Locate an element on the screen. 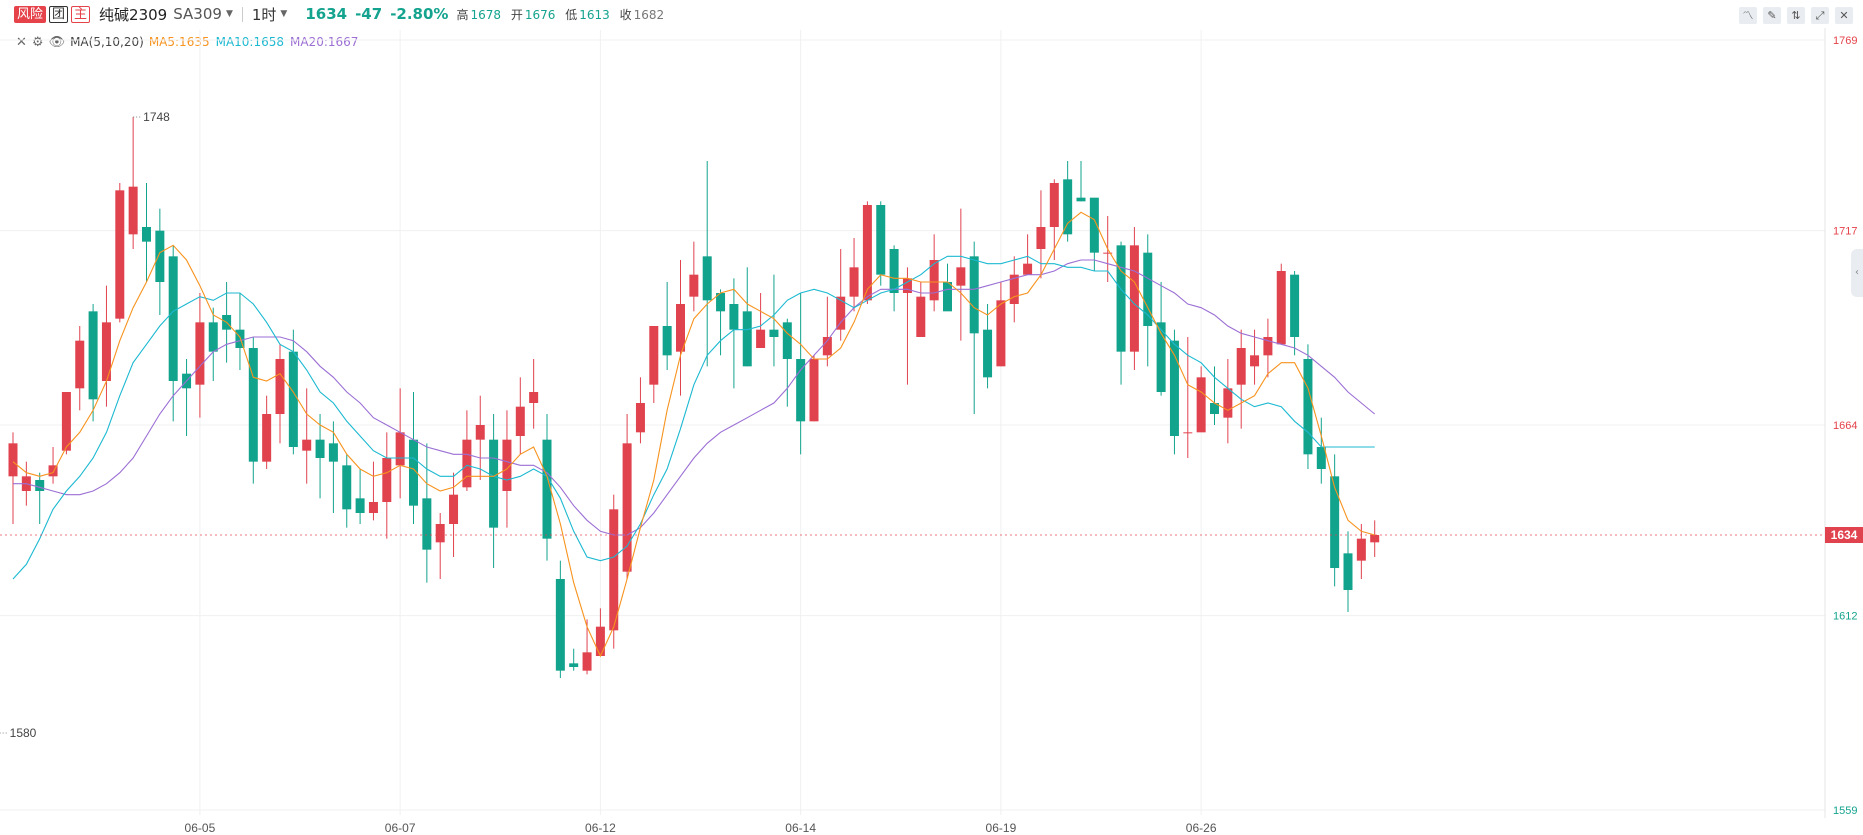  y-tick-label: 1612 is located at coordinates (1845, 617).